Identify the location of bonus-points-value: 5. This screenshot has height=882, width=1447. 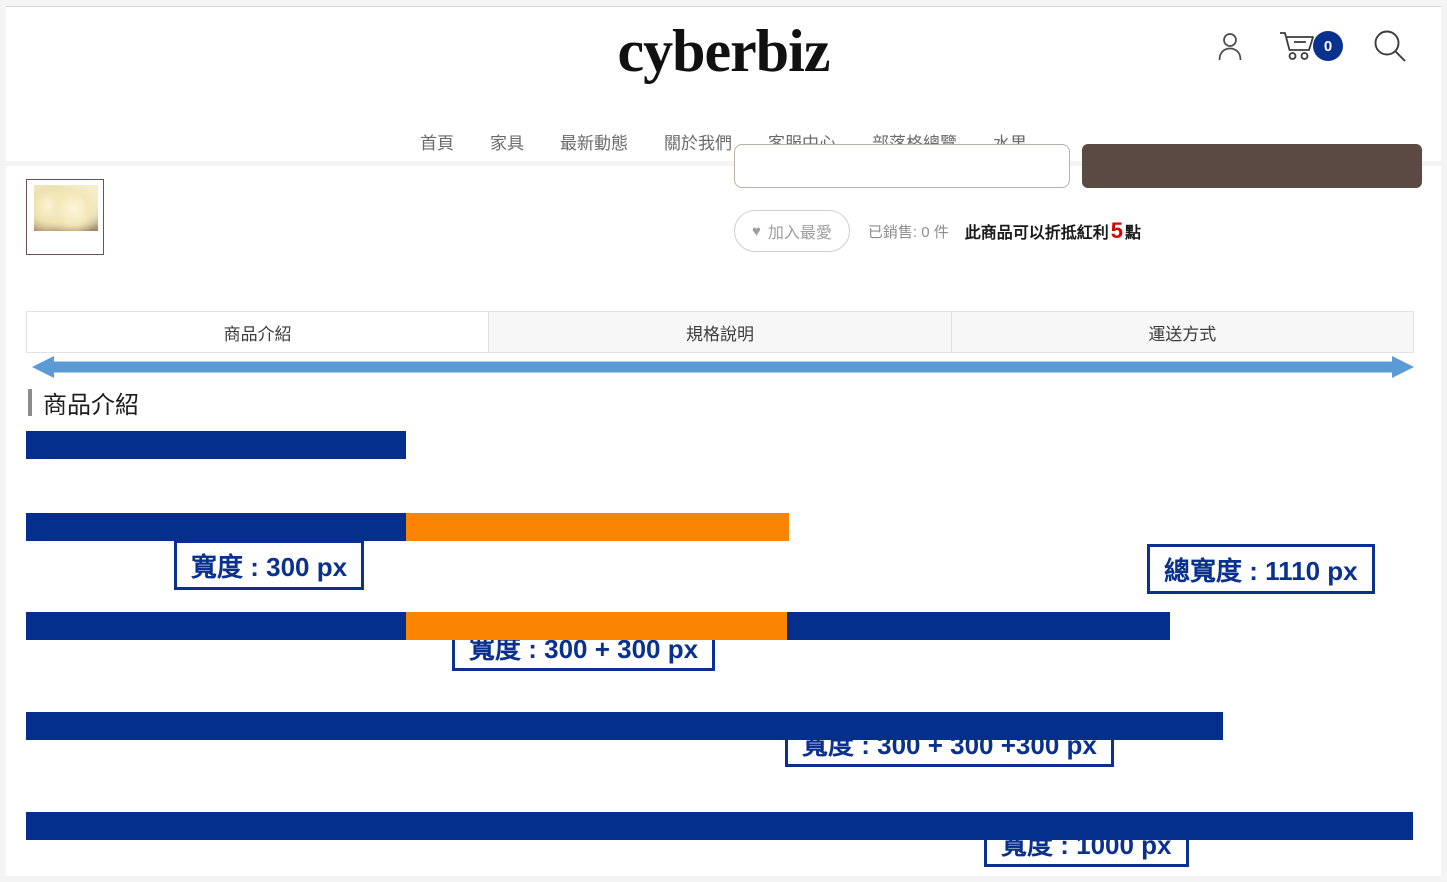
(1117, 230).